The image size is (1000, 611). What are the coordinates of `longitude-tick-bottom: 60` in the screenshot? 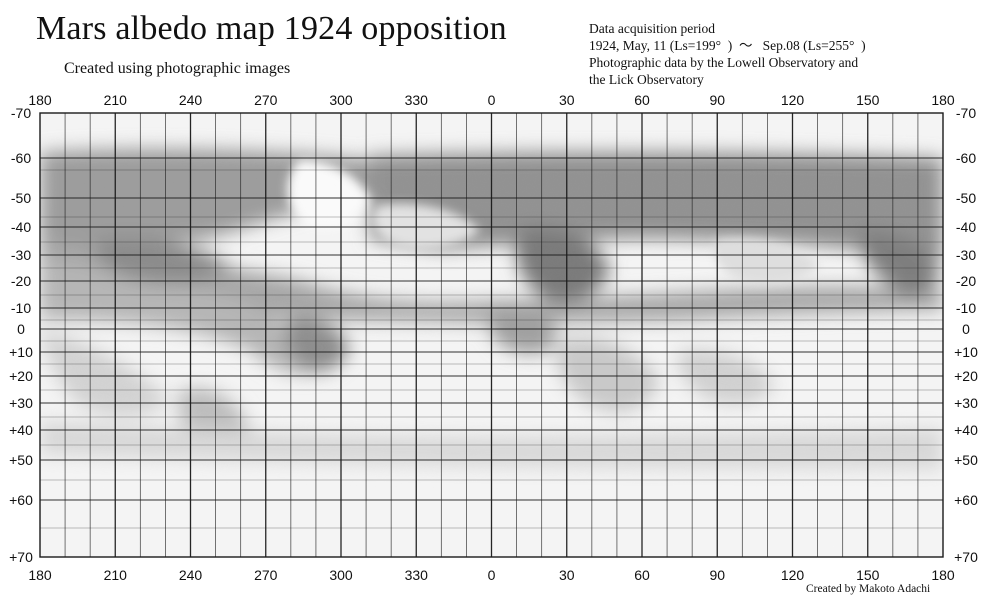 It's located at (642, 575).